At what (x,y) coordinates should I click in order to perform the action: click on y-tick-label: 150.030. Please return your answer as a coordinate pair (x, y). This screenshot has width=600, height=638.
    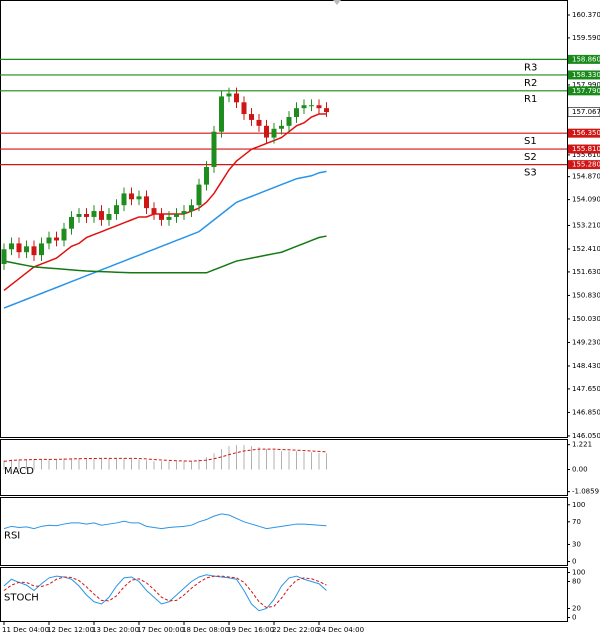
    Looking at the image, I should click on (586, 319).